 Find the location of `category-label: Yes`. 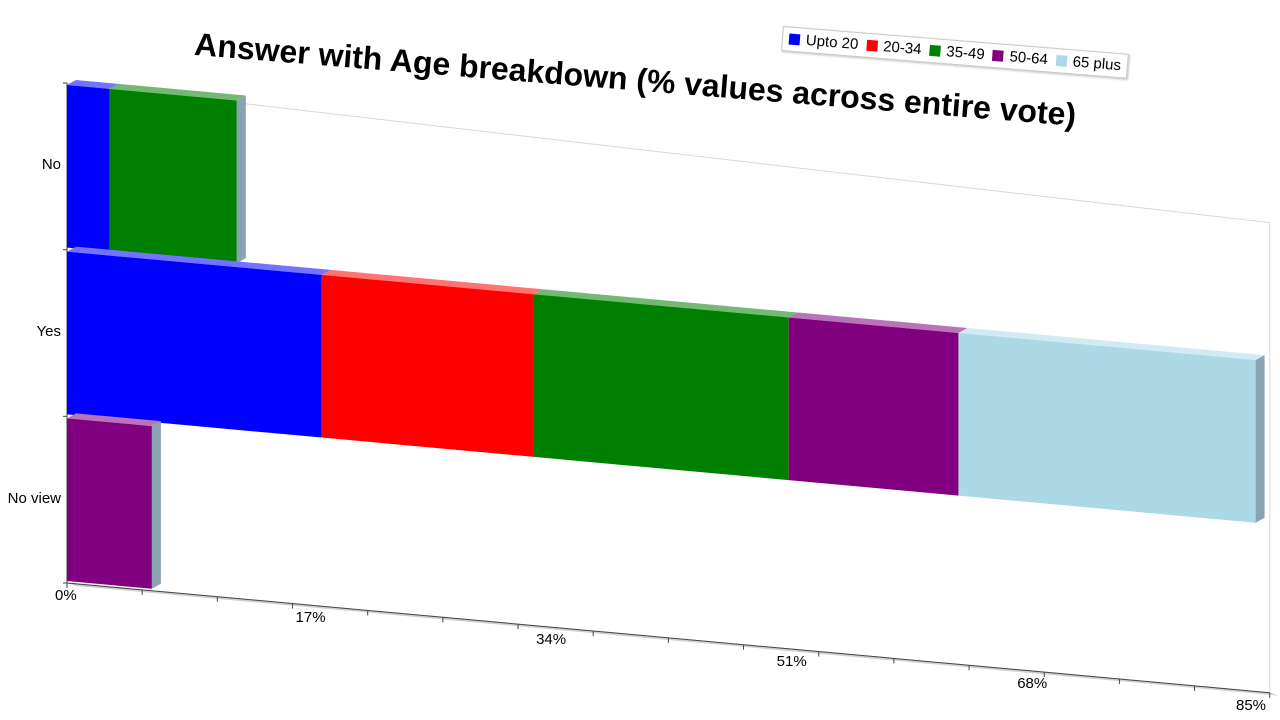

category-label: Yes is located at coordinates (48, 331).